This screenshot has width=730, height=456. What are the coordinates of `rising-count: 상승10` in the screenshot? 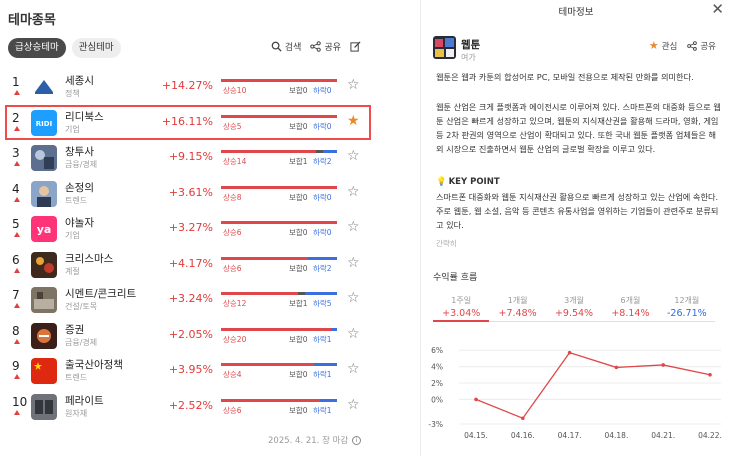 It's located at (235, 90).